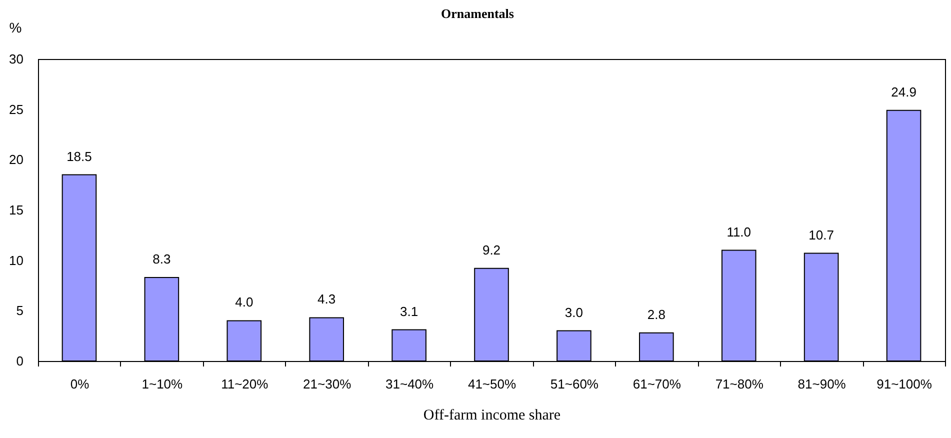 The height and width of the screenshot is (438, 951). I want to click on data-label: 11.0, so click(739, 232).